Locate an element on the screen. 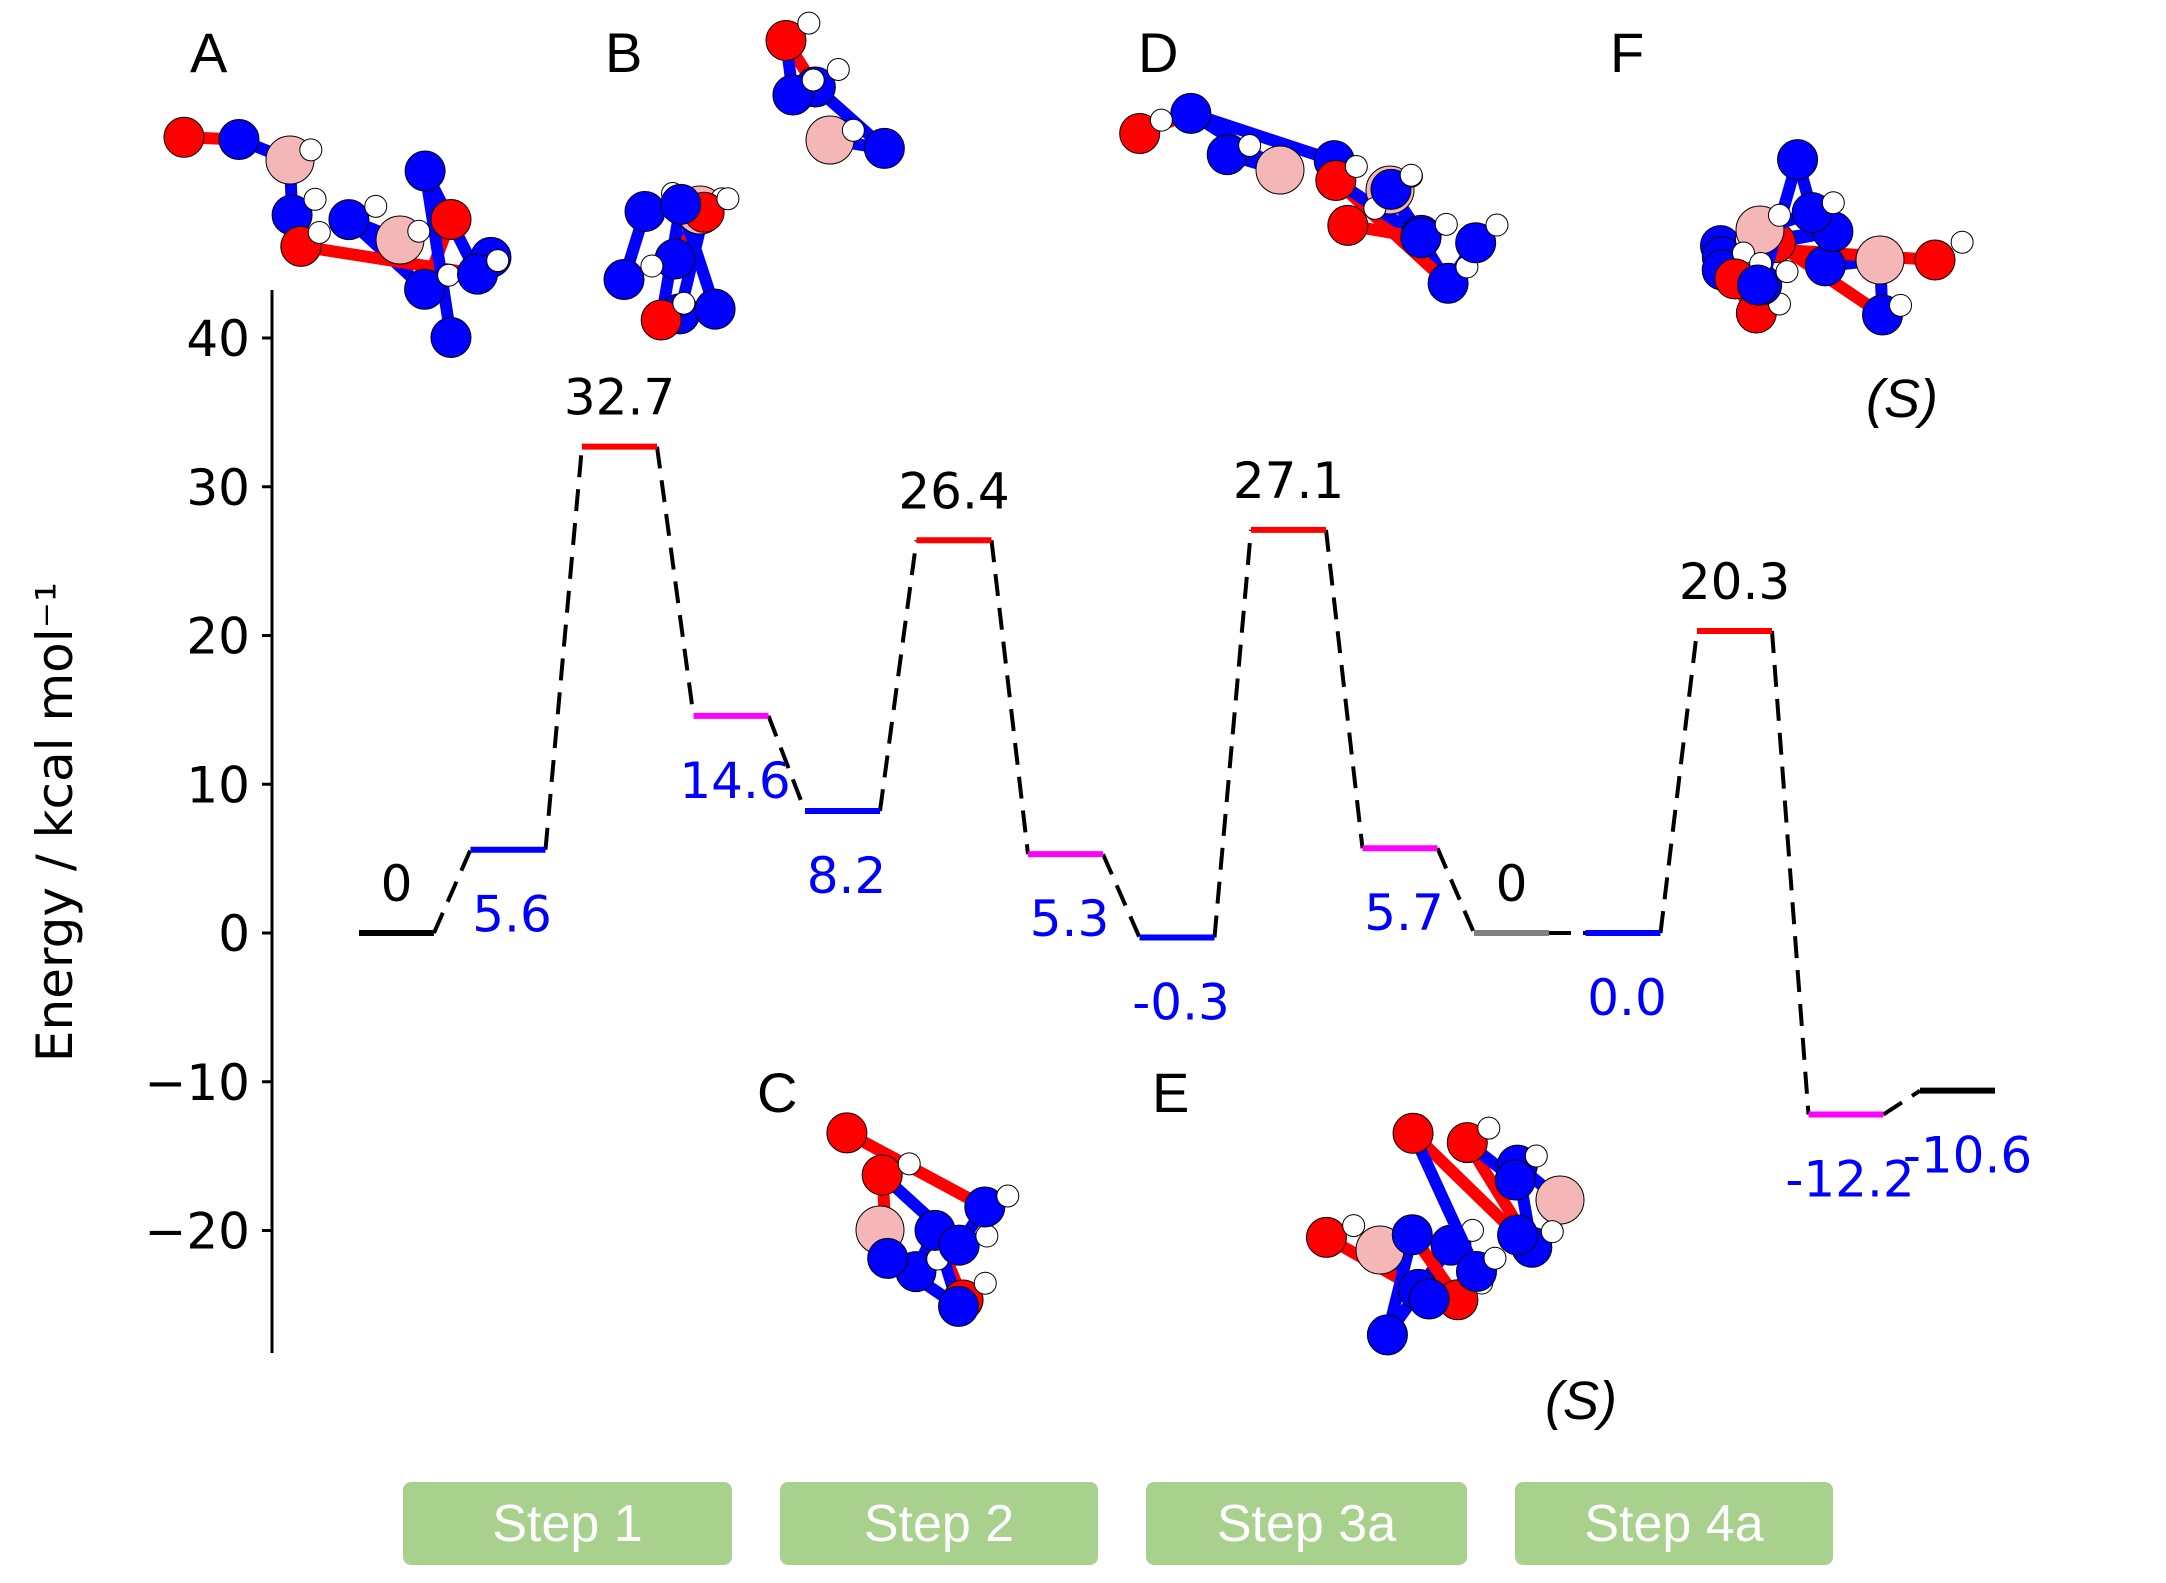 Image resolution: width=2166 pixels, height=1583 pixels. structure-label-b: B is located at coordinates (624, 52).